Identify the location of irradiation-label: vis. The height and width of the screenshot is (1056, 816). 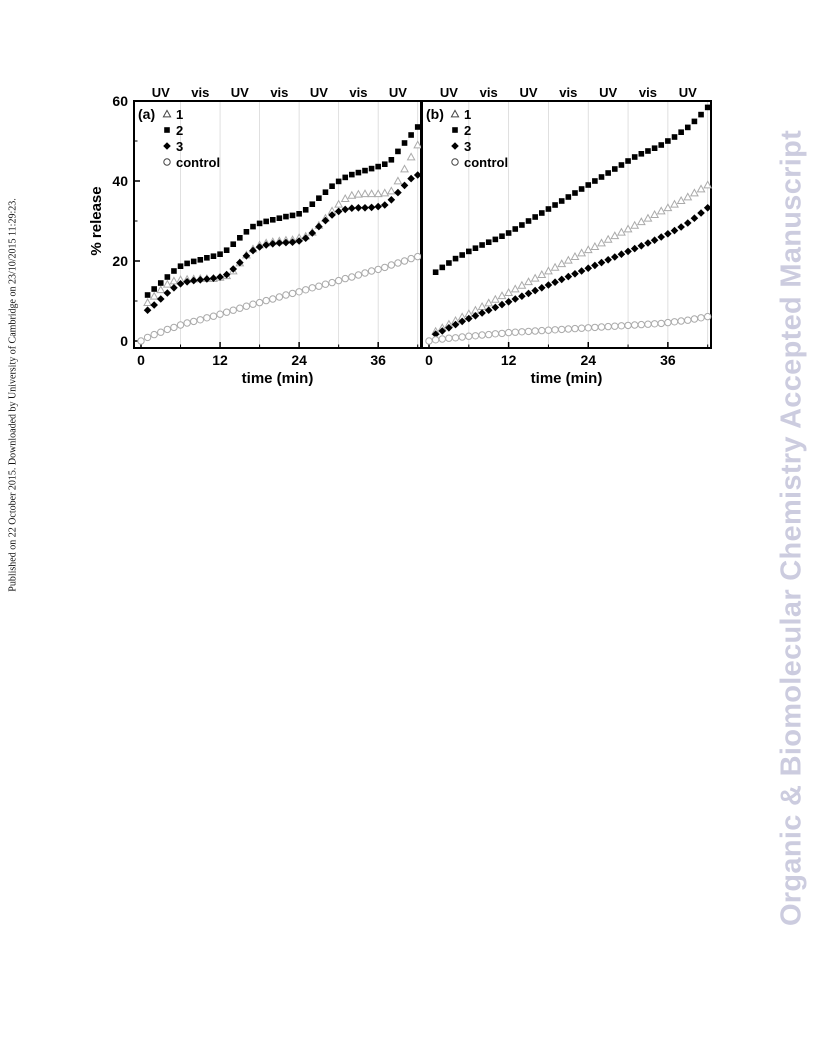
(489, 92).